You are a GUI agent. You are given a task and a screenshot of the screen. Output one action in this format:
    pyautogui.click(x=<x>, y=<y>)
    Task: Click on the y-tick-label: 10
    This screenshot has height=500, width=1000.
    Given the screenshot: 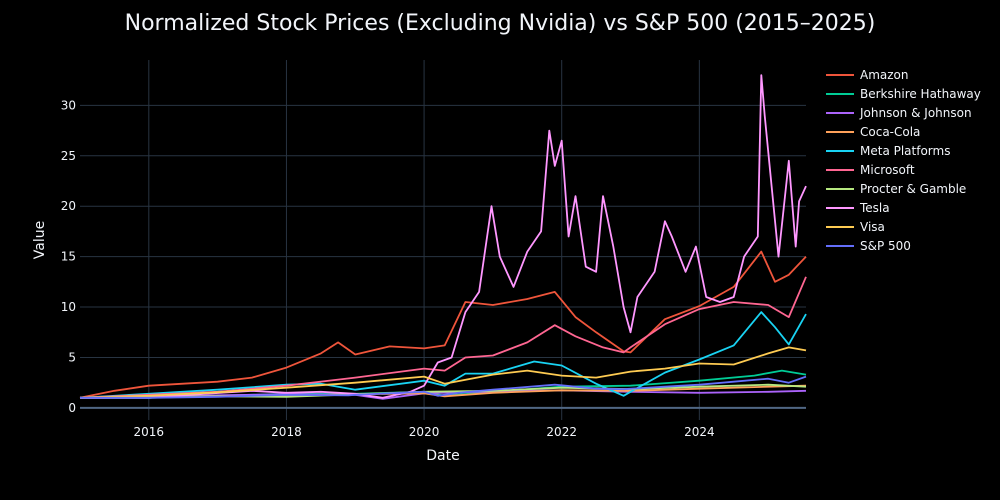 What is the action you would take?
    pyautogui.click(x=68, y=307)
    